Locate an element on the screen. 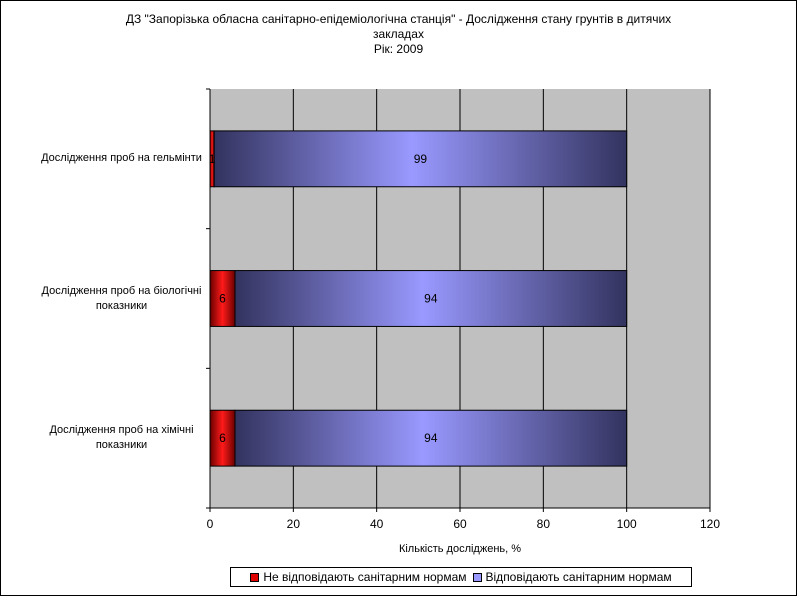 The image size is (797, 596). x-tick-label: 0 is located at coordinates (210, 524).